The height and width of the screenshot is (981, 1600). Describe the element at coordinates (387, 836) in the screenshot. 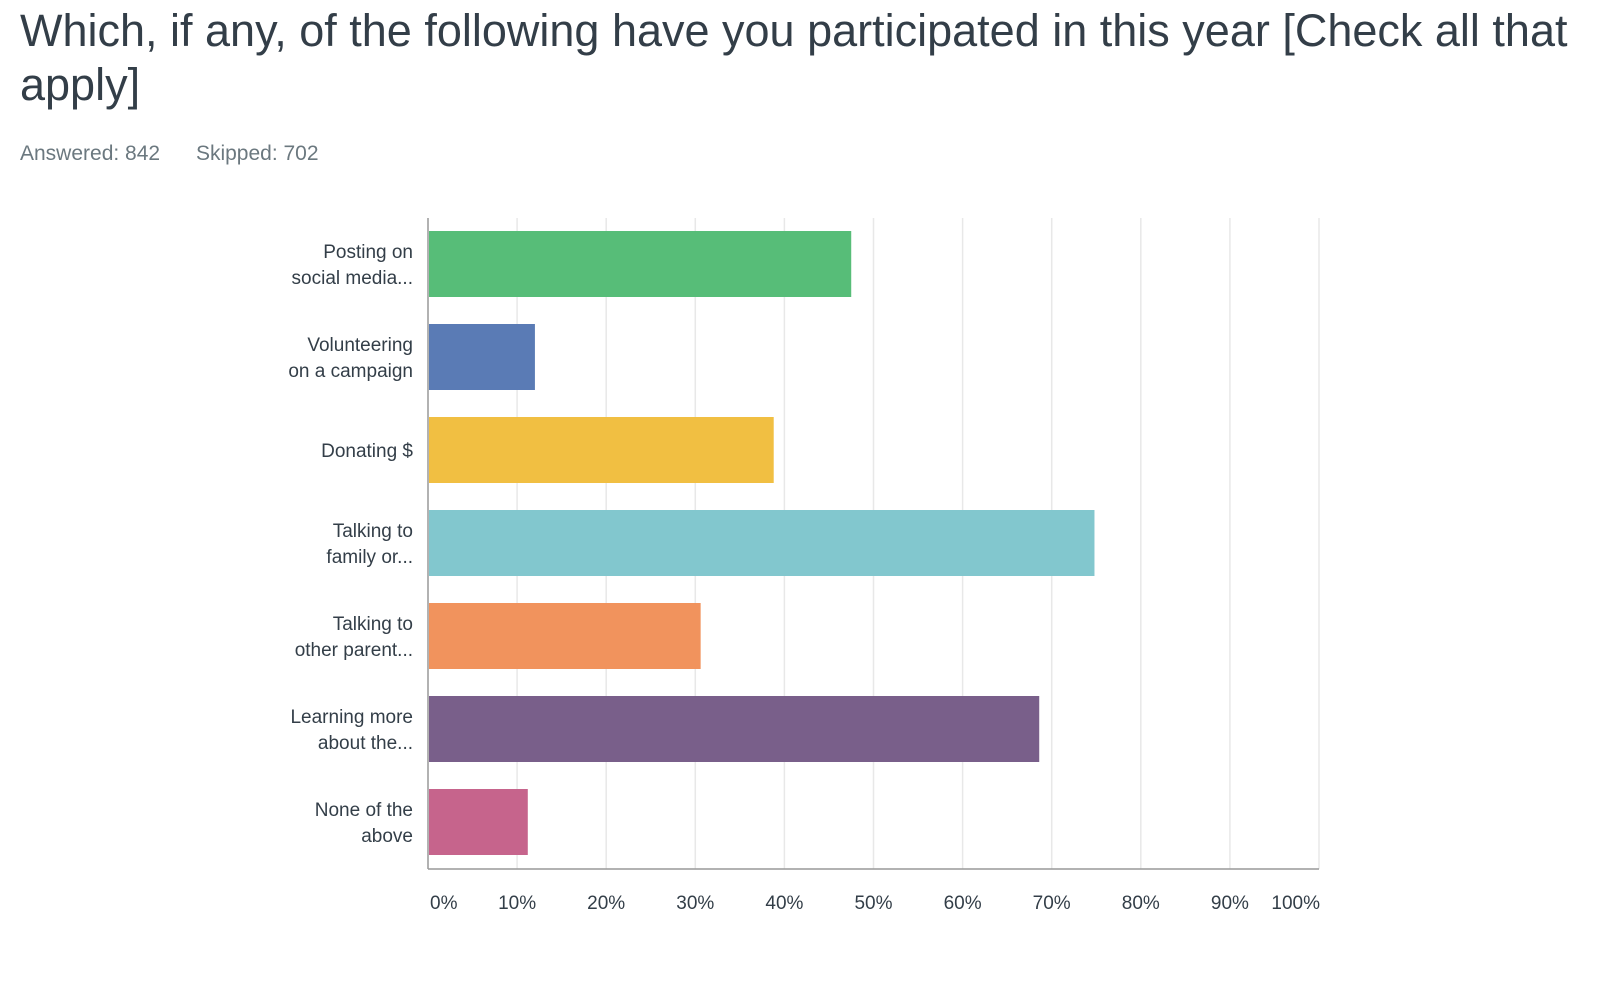

I see `category-label: above` at that location.